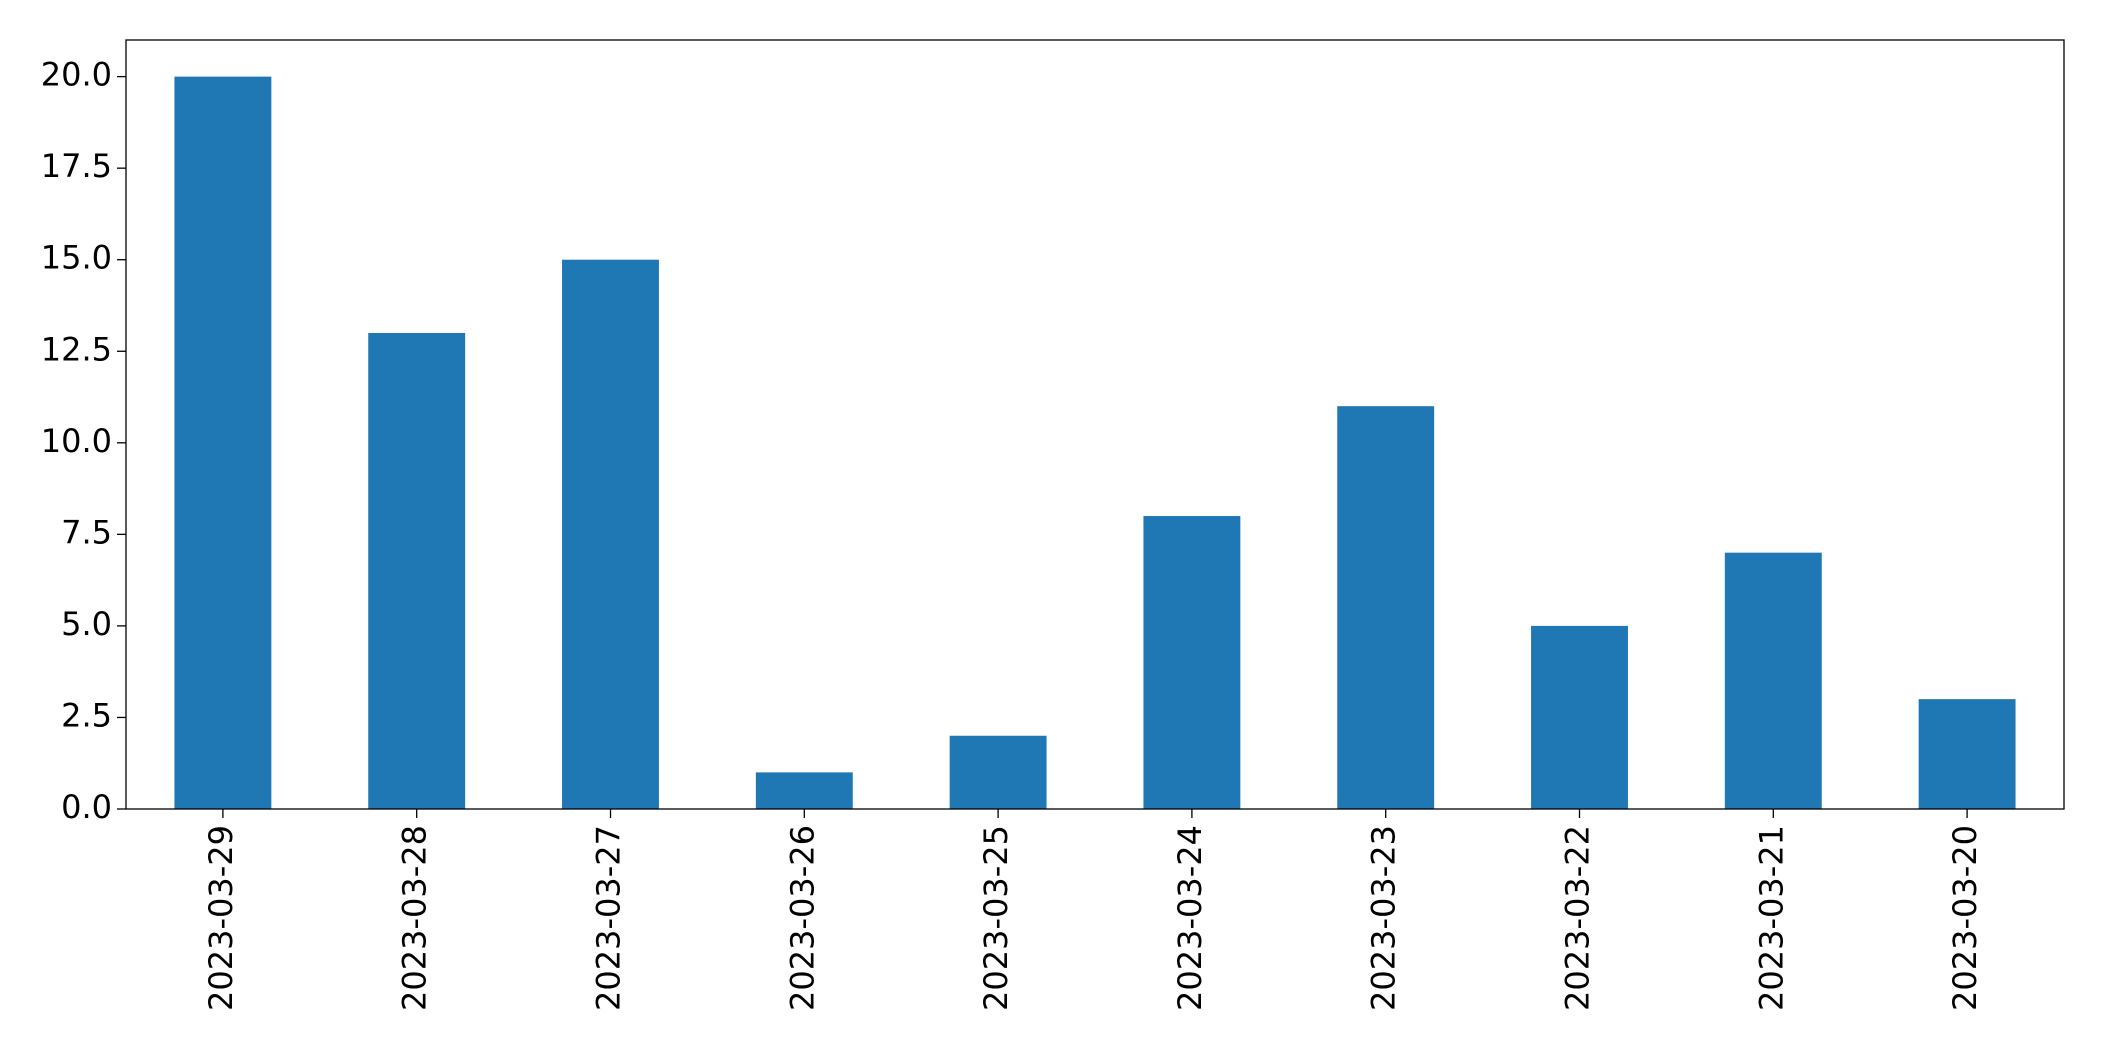  I want to click on y-tick-label: 5.0, so click(86, 624).